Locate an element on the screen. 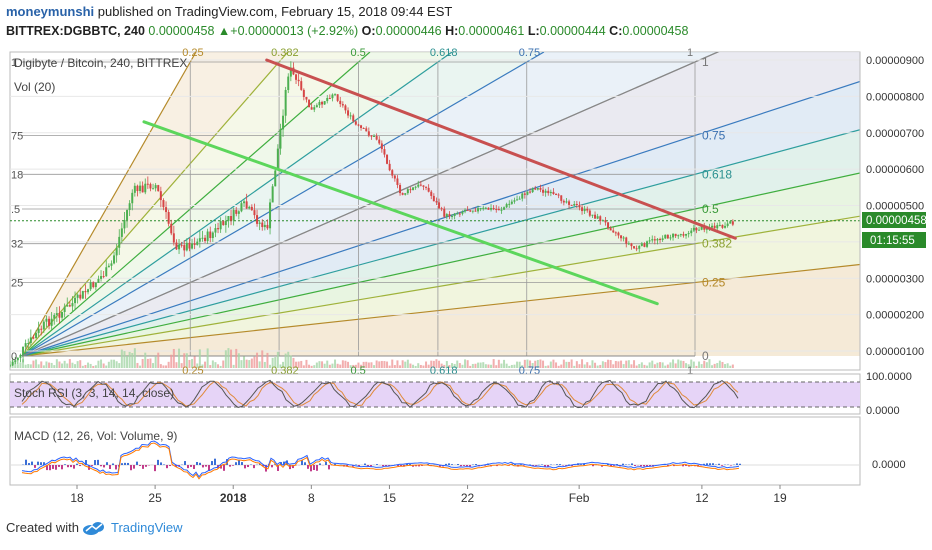 The image size is (932, 550). tradingview-cloud-icon is located at coordinates (93, 528).